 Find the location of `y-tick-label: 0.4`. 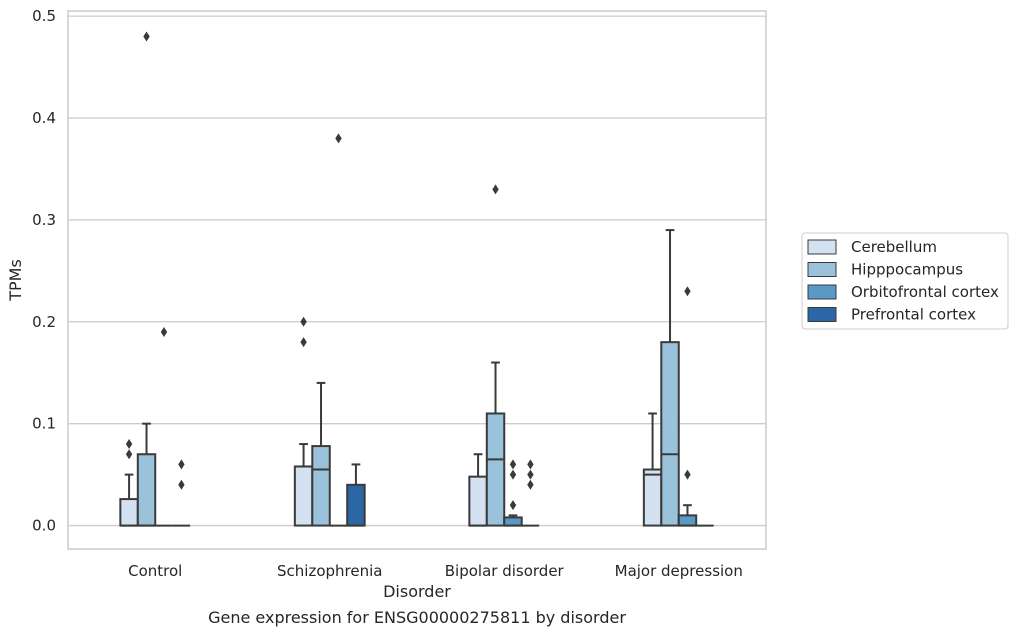

y-tick-label: 0.4 is located at coordinates (44, 118).